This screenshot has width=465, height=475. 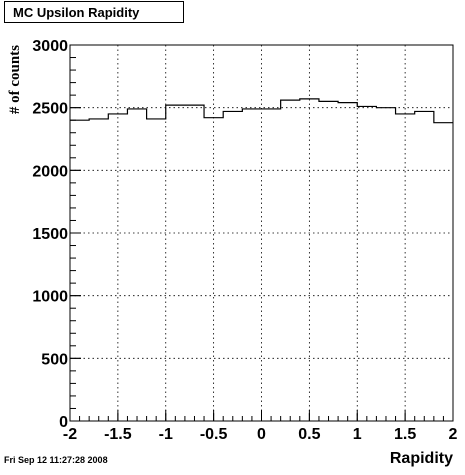 I want to click on y-axis-title: # of counts, so click(x=15, y=79).